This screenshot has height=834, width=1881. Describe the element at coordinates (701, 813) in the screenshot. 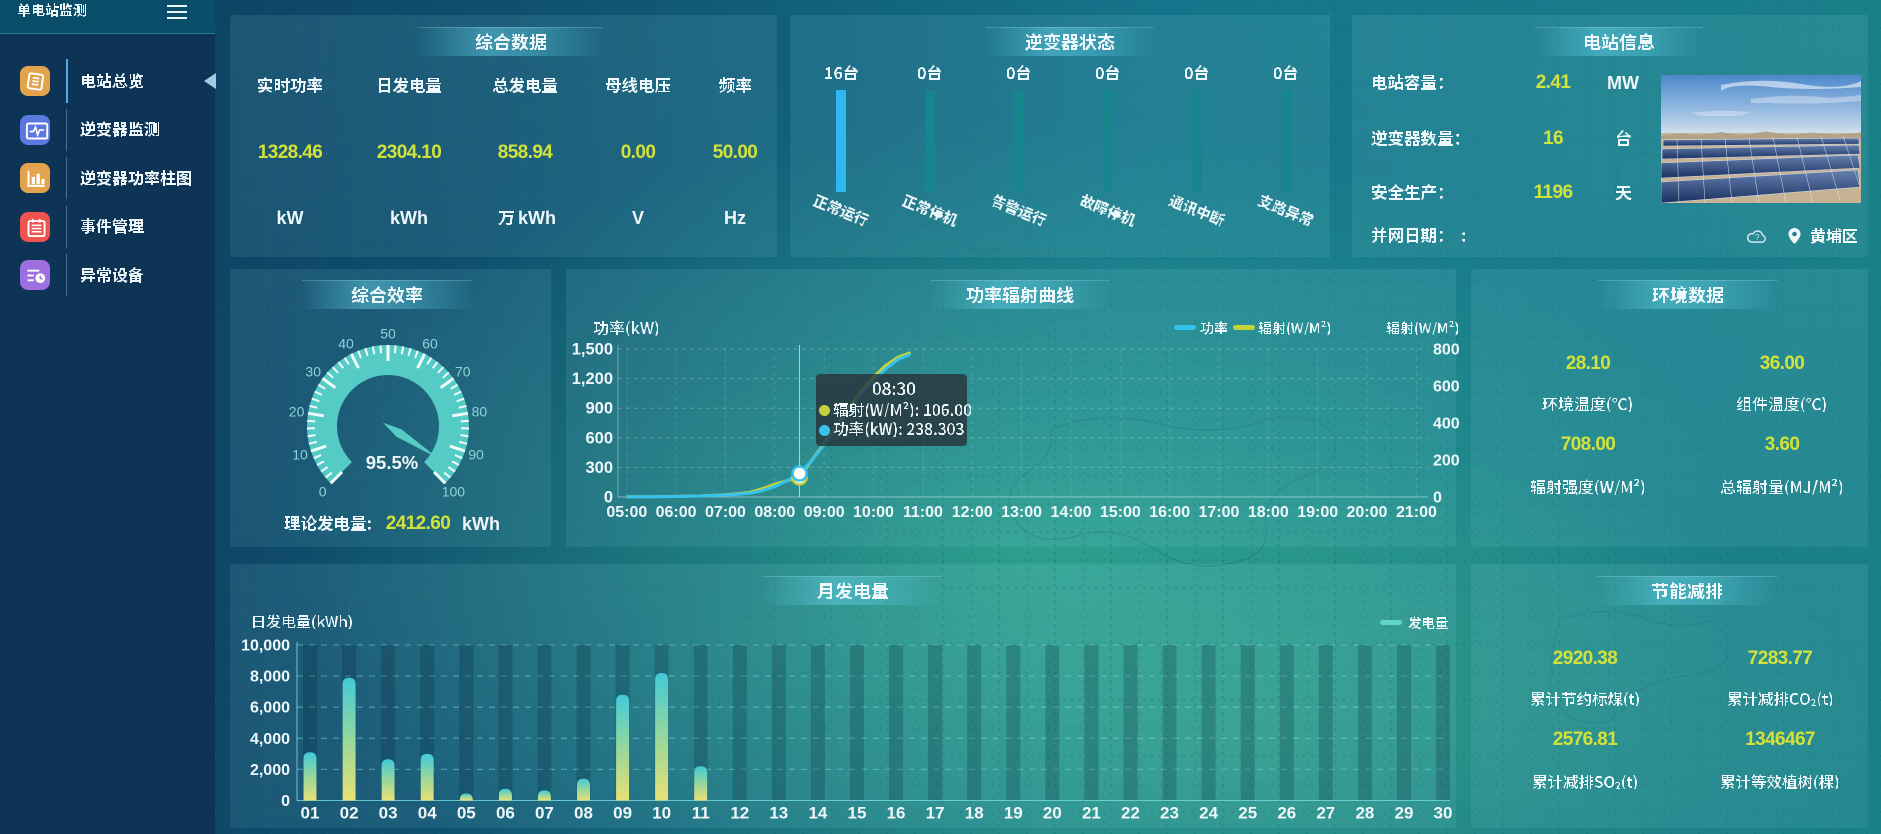

I see `svg-text: 11` at that location.